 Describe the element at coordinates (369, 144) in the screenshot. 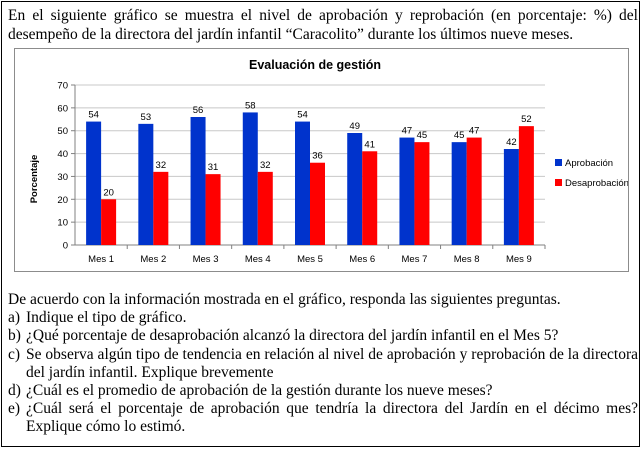

I see `data-label: 41` at that location.